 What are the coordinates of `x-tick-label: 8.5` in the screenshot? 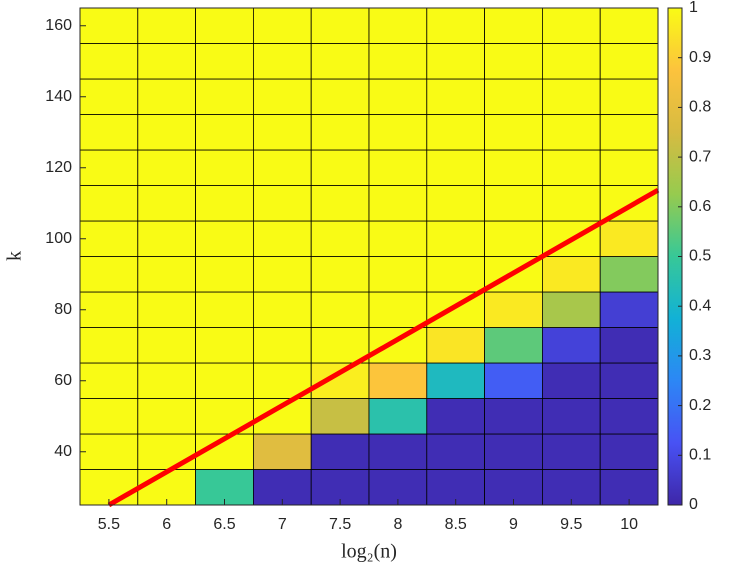 It's located at (456, 524).